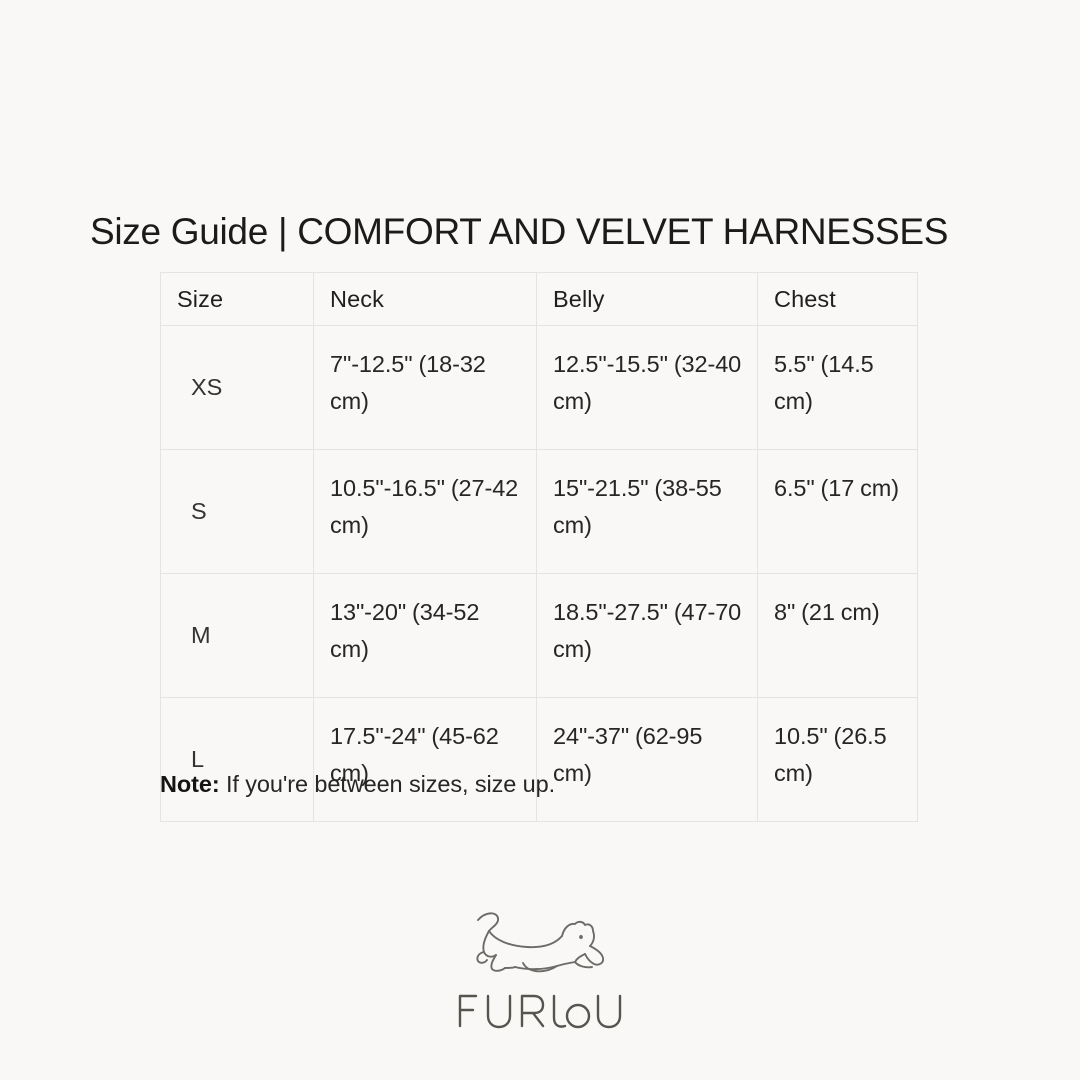 The image size is (1080, 1080). What do you see at coordinates (647, 511) in the screenshot?
I see `cell-belly: 15"-21.5" (38-55 cm)` at bounding box center [647, 511].